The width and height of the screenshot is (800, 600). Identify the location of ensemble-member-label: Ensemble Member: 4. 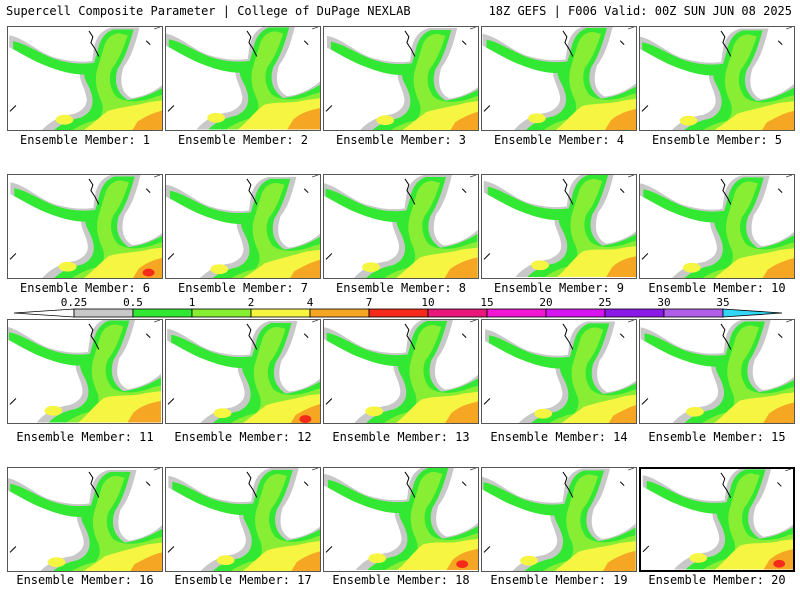
(559, 140).